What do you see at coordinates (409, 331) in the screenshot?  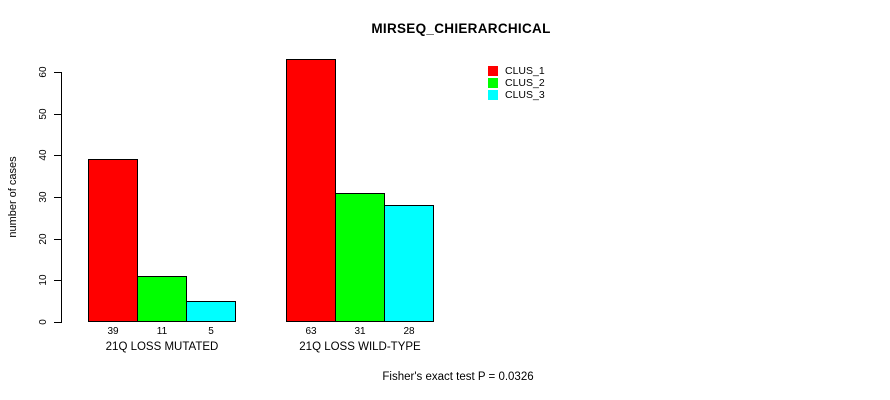 I see `bar-value-label: 28` at bounding box center [409, 331].